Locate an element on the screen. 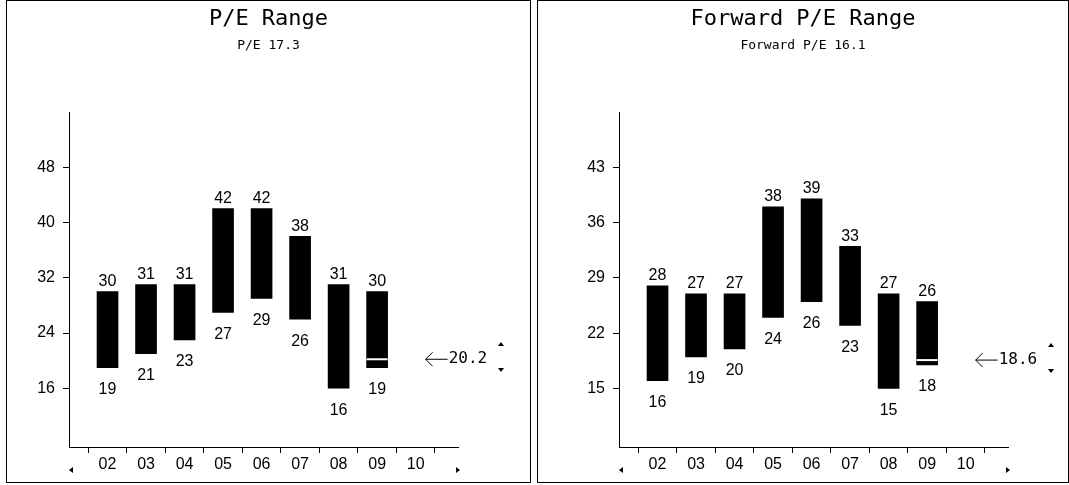 This screenshot has width=1069, height=485. annotation: 18 is located at coordinates (927, 386).